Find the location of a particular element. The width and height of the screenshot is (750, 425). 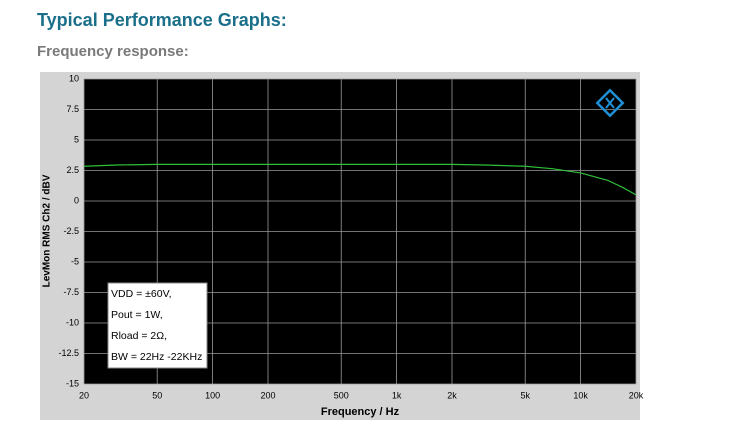

y-tick-label: 2.5 is located at coordinates (72, 170).